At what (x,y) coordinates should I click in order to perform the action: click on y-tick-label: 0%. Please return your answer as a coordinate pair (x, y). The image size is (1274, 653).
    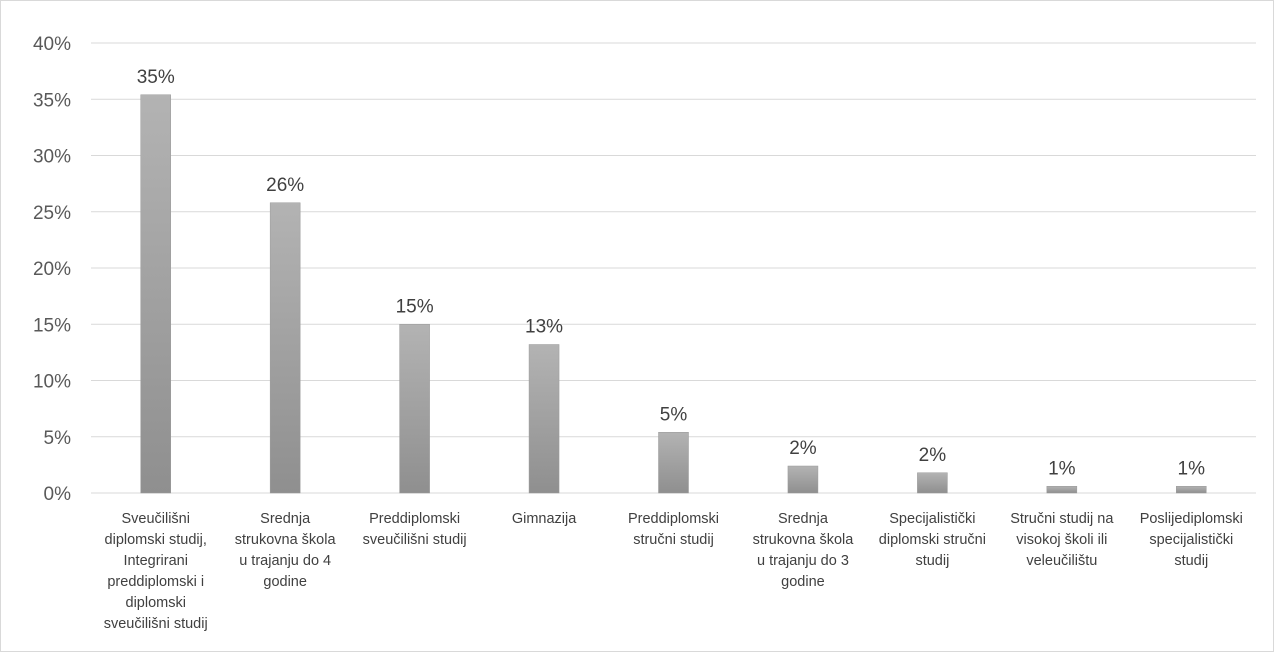
    Looking at the image, I should click on (58, 494).